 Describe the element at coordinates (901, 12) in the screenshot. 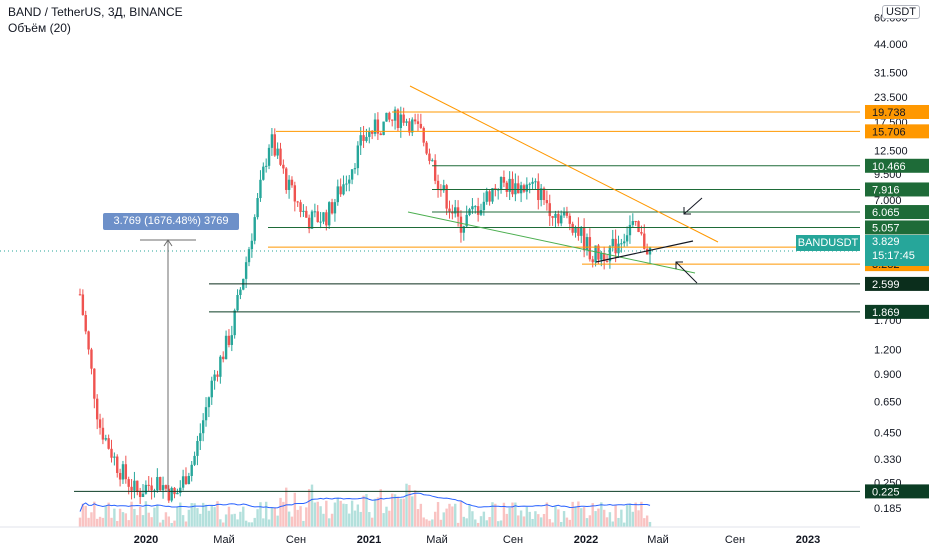

I see `currency-button: USDT` at that location.